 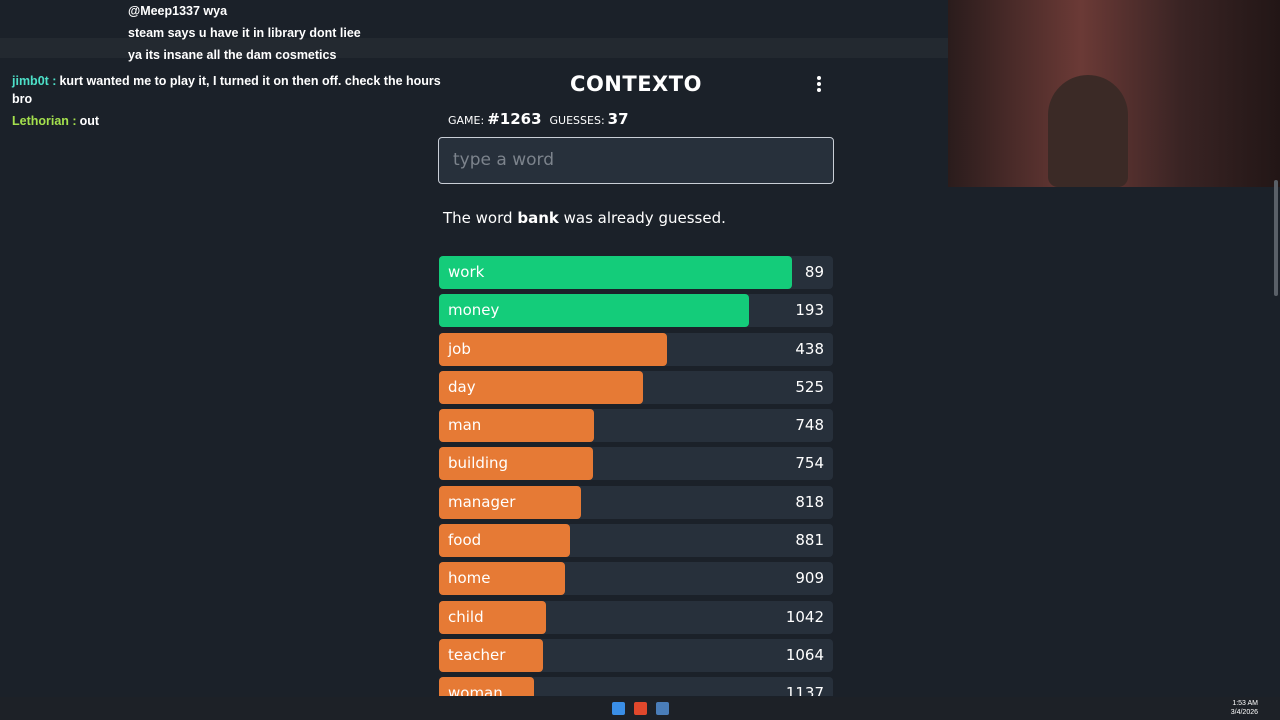 I want to click on webcam, so click(x=1114, y=93).